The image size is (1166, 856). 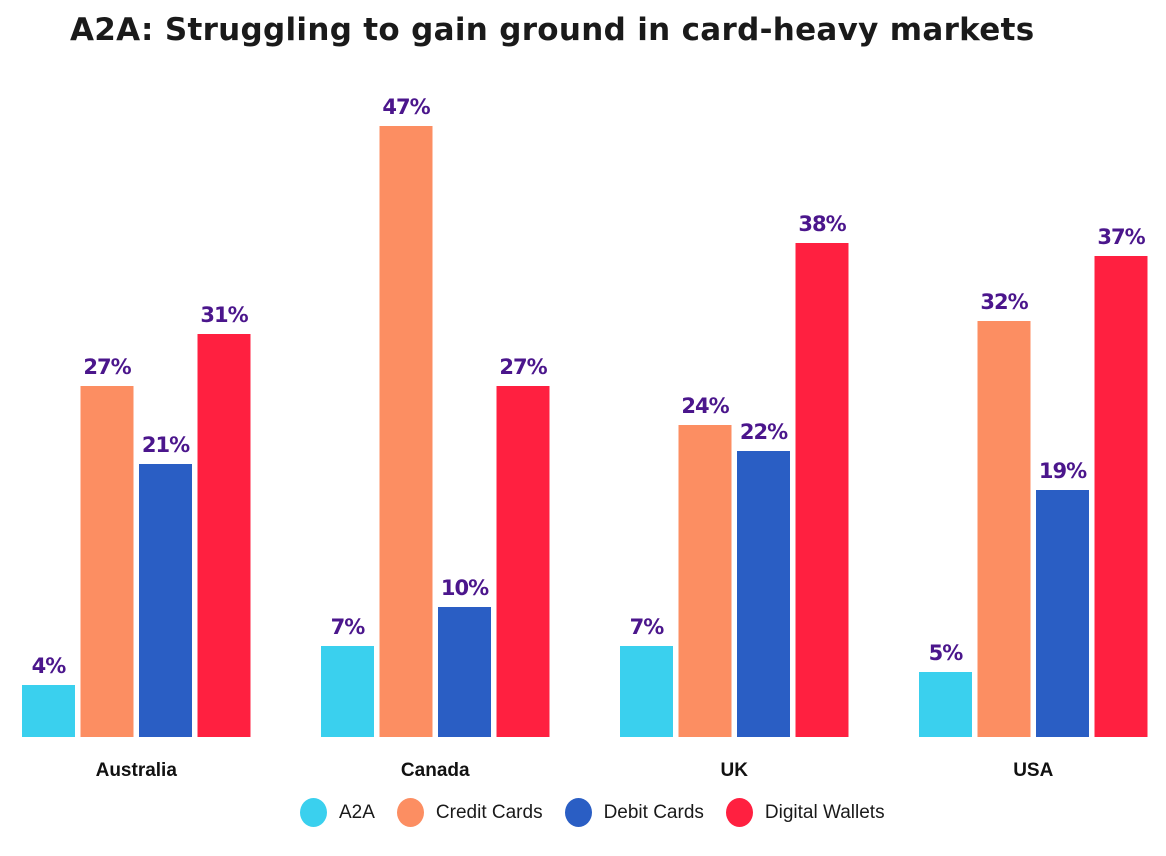 I want to click on bar-canada-digital-wallets, so click(x=523, y=561).